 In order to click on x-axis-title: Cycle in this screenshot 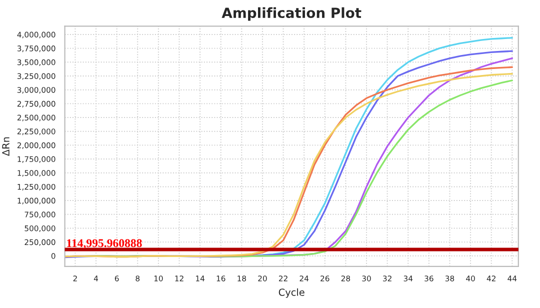, I will do `click(291, 293)`.